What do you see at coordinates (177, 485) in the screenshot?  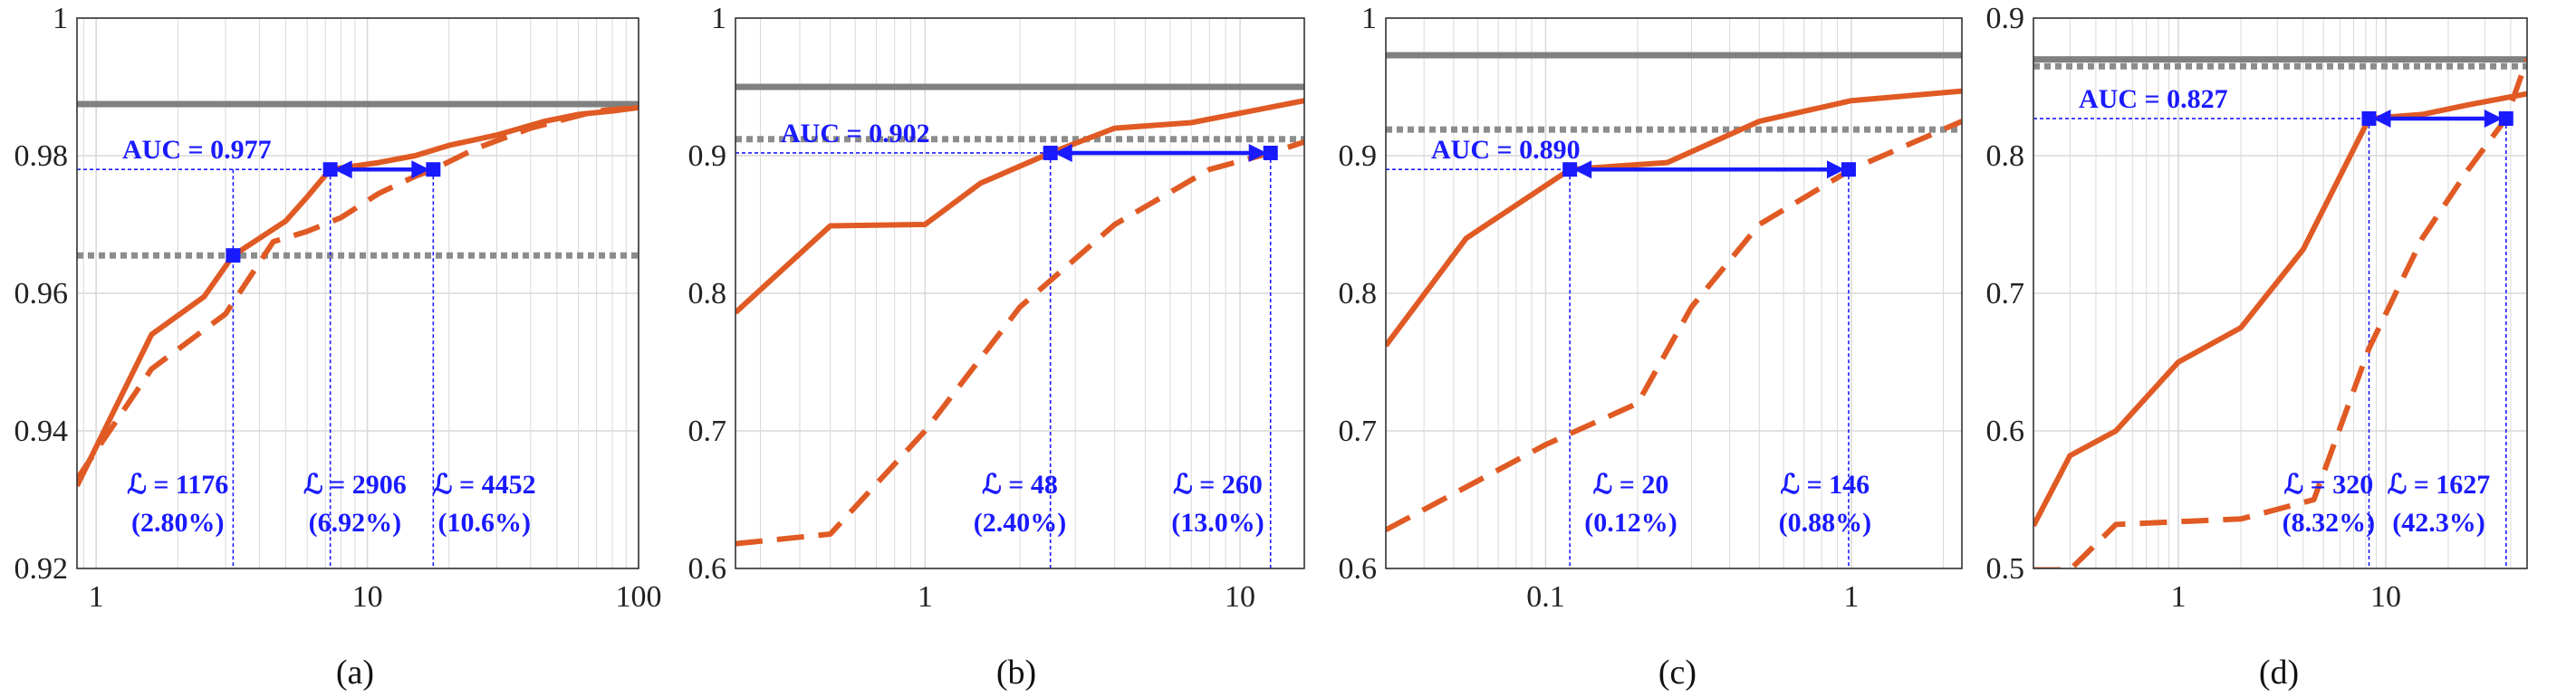 I see `loss-value-label: ℒ = 1176` at bounding box center [177, 485].